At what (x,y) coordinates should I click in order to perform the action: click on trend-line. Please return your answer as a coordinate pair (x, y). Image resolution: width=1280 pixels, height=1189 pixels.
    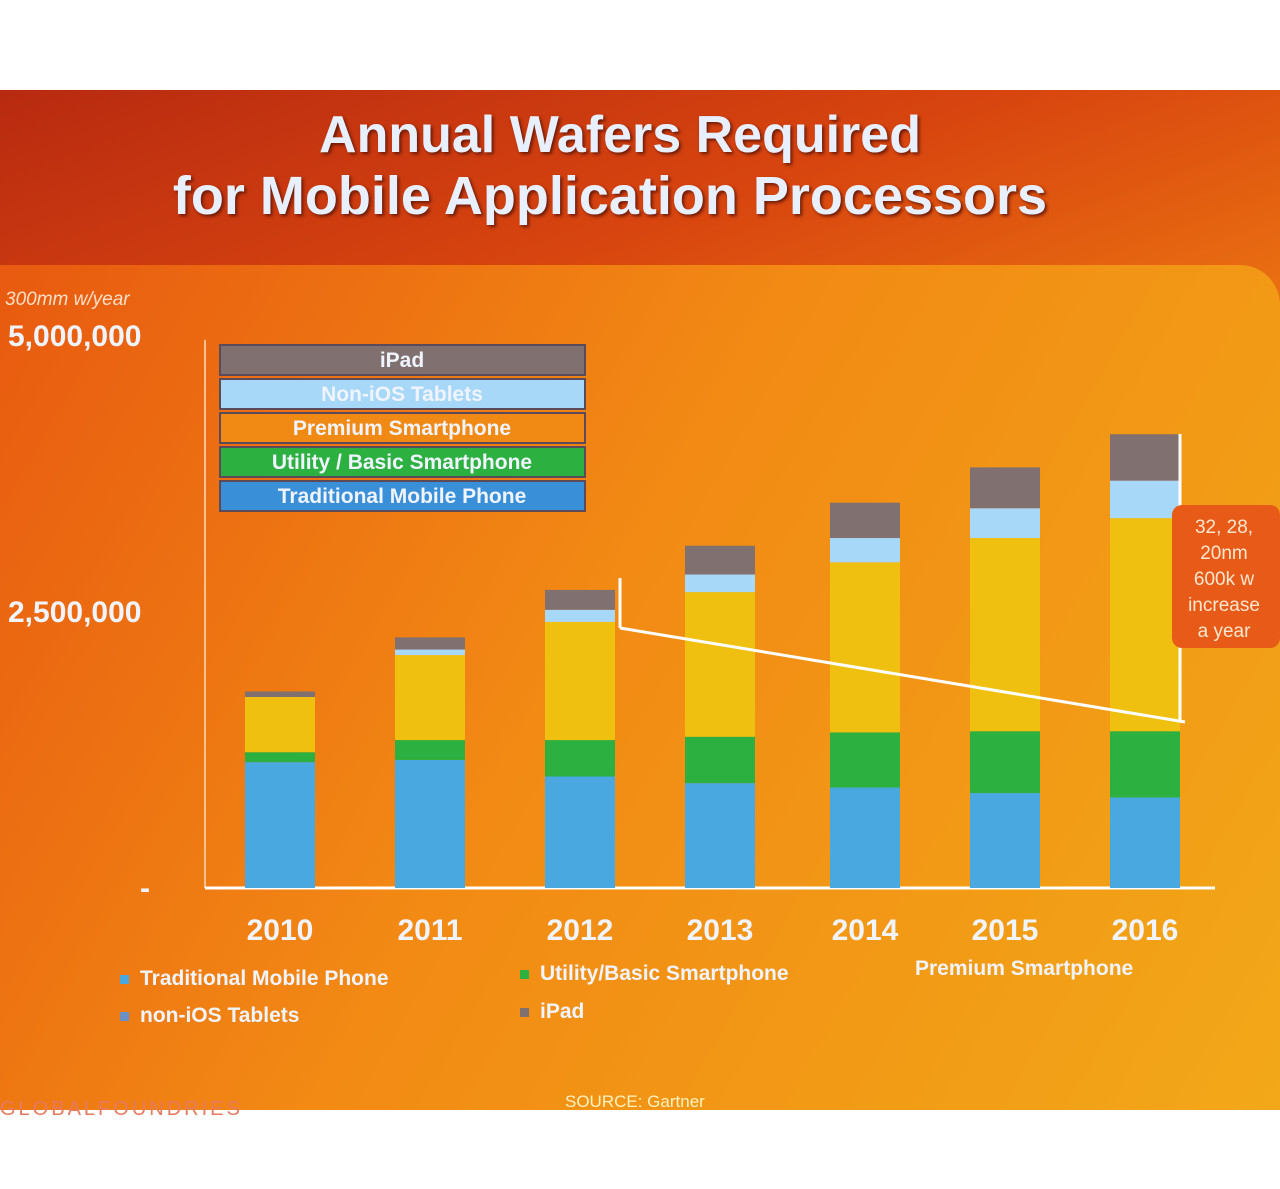
    Looking at the image, I should click on (902, 675).